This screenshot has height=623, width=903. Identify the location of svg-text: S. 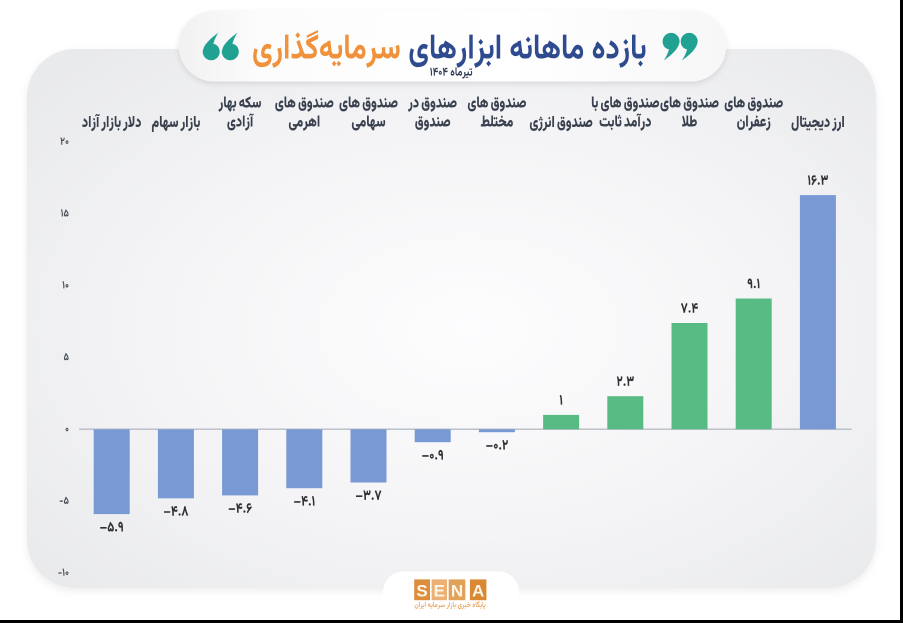
(421, 590).